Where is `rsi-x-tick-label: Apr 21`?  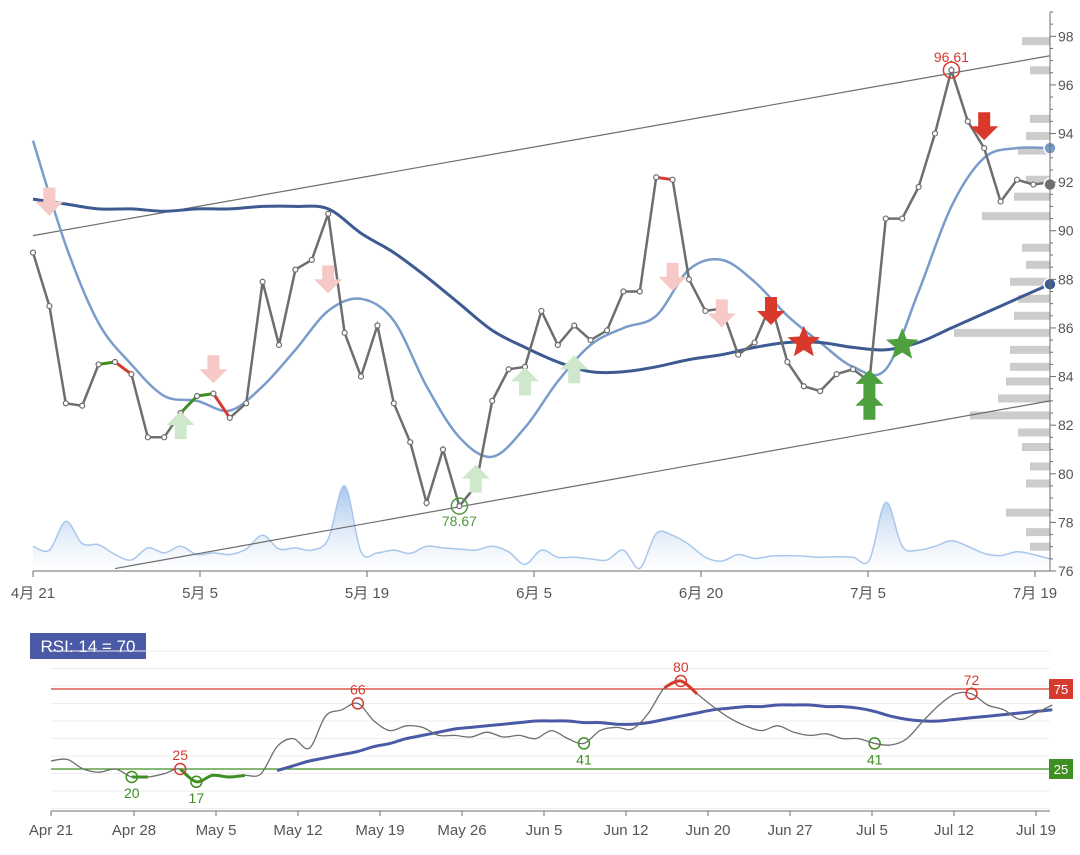 rsi-x-tick-label: Apr 21 is located at coordinates (51, 830).